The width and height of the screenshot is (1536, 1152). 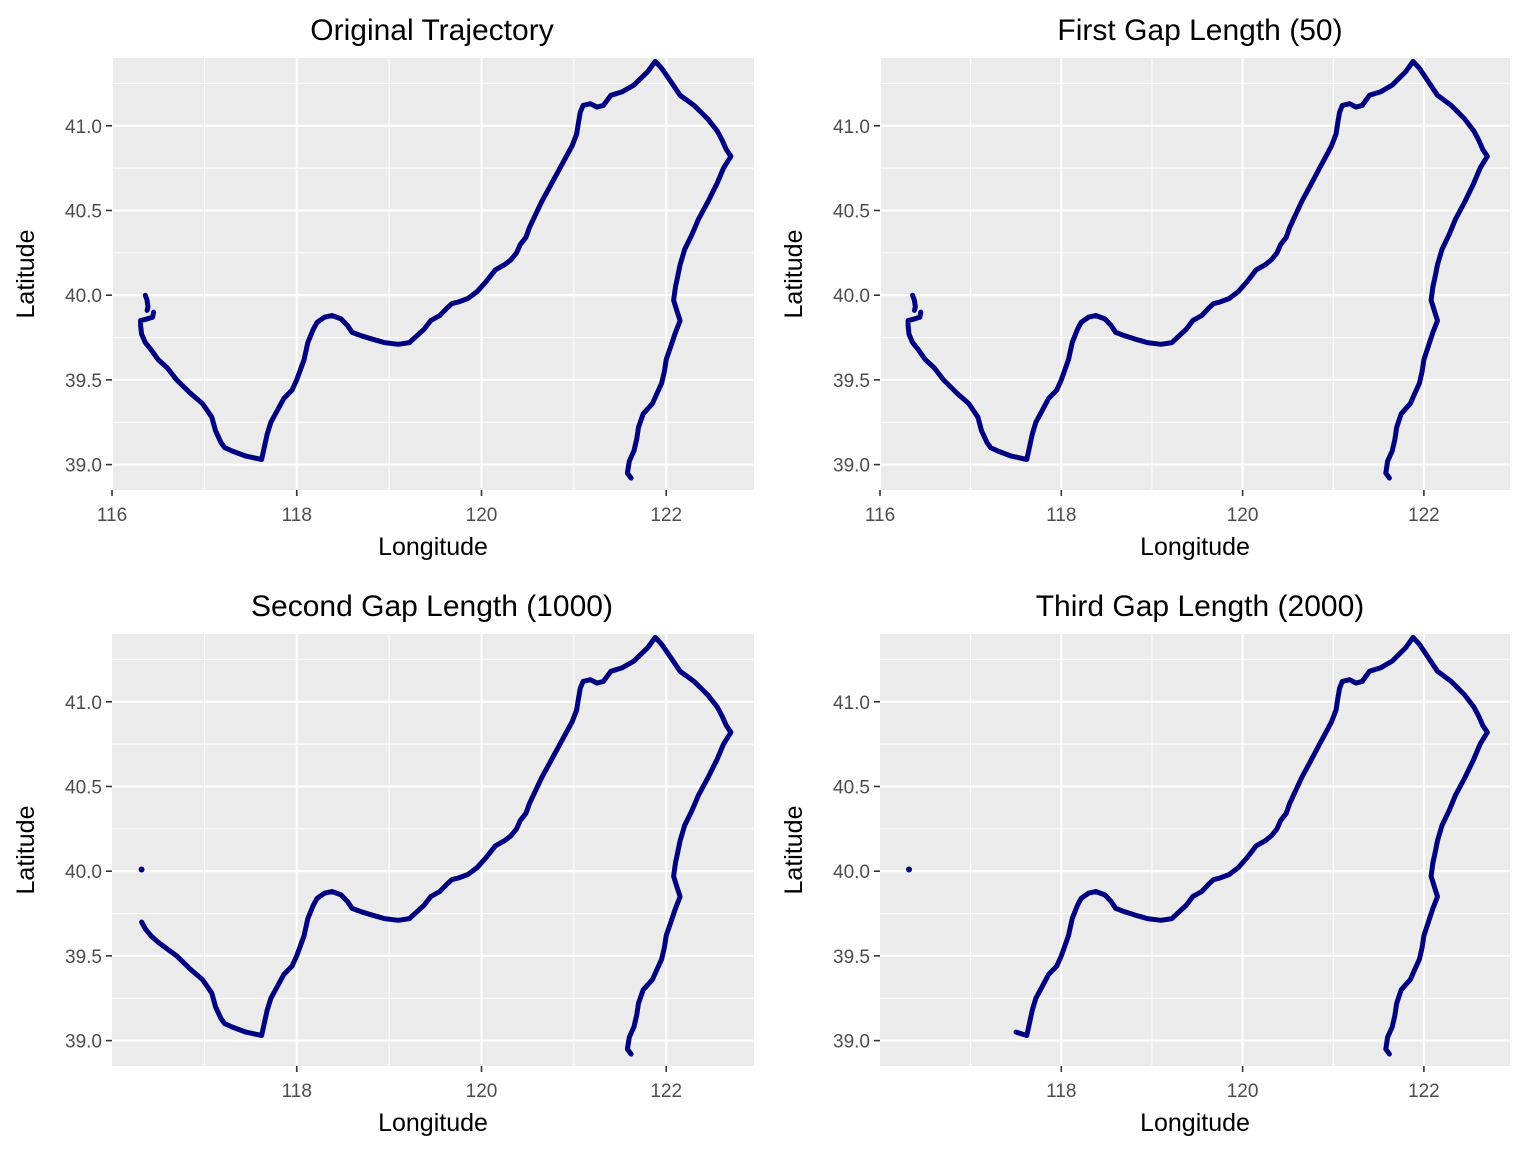 I want to click on panel-title: First Gap Length (50), so click(x=1199, y=30).